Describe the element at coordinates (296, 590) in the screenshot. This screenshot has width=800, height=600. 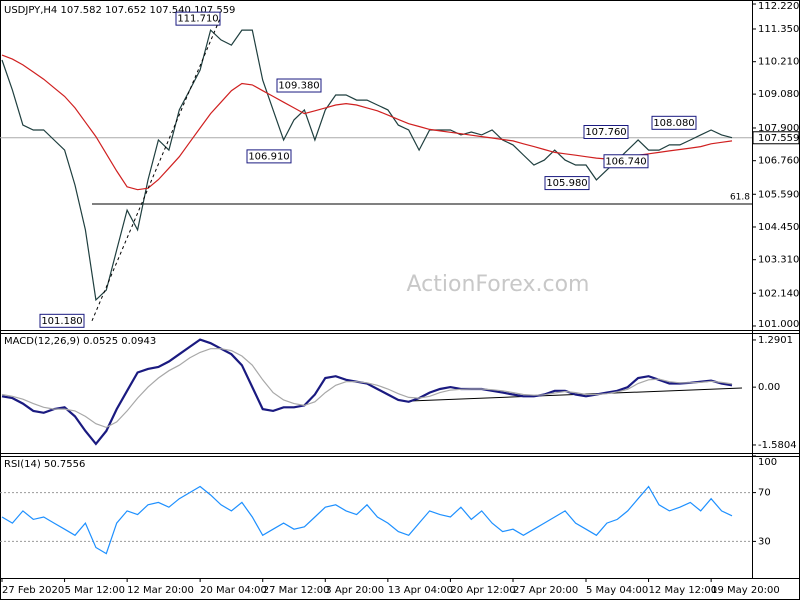
I see `x-tick-label: 27 Mar 12:00` at that location.